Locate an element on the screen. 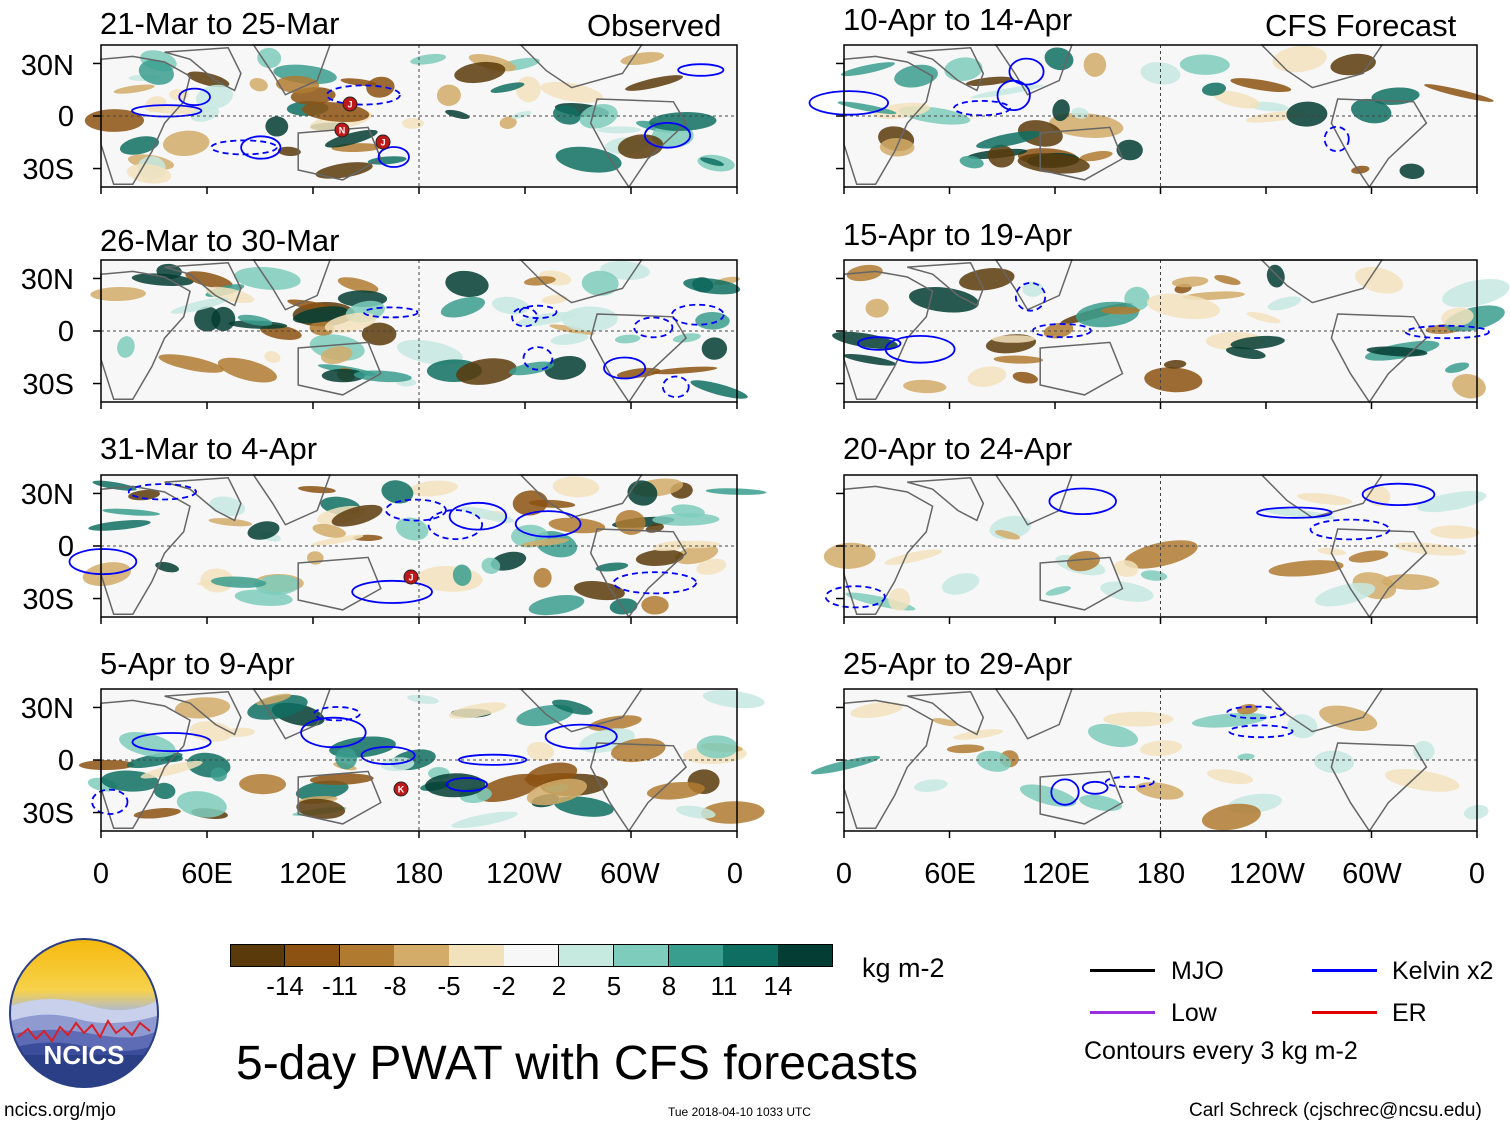 This screenshot has width=1510, height=1127. storm-marker-letter: N is located at coordinates (342, 131).